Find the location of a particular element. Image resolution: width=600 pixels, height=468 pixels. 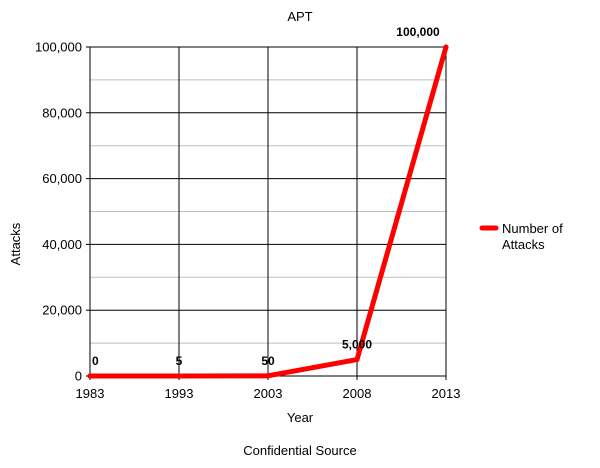

legend-label-line: Attacks is located at coordinates (523, 244).